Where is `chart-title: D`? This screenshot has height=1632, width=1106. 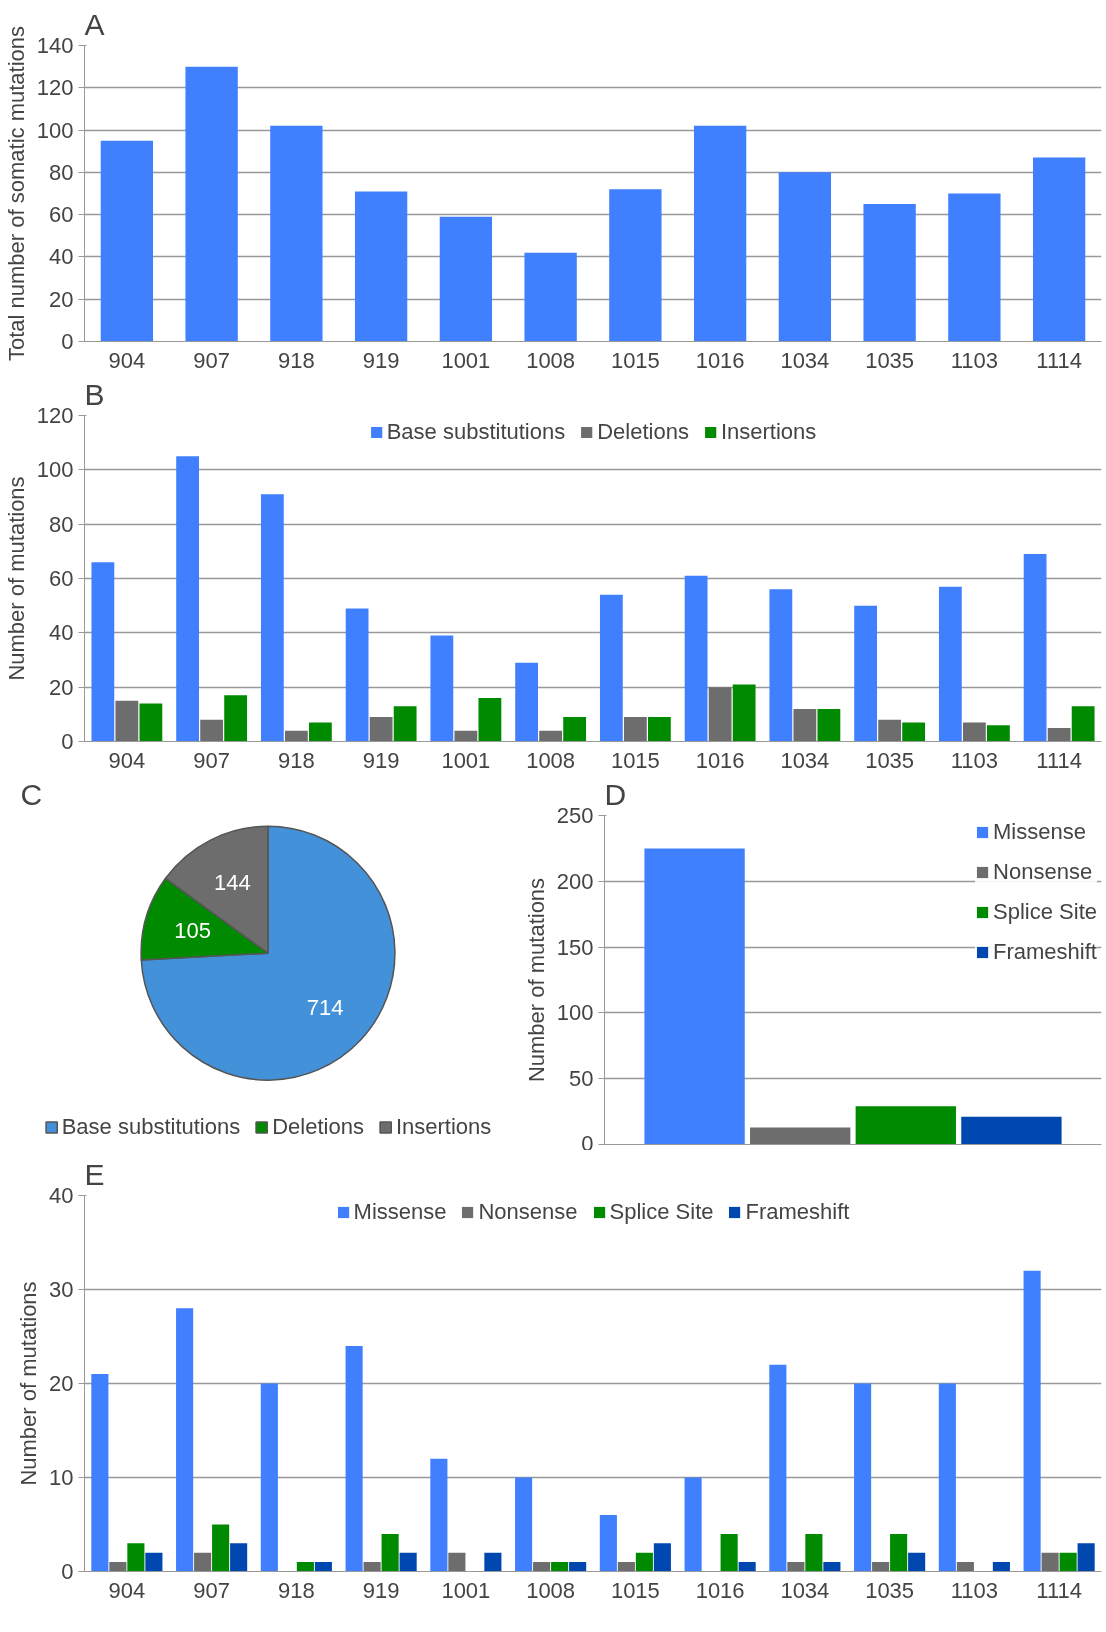 chart-title: D is located at coordinates (615, 794).